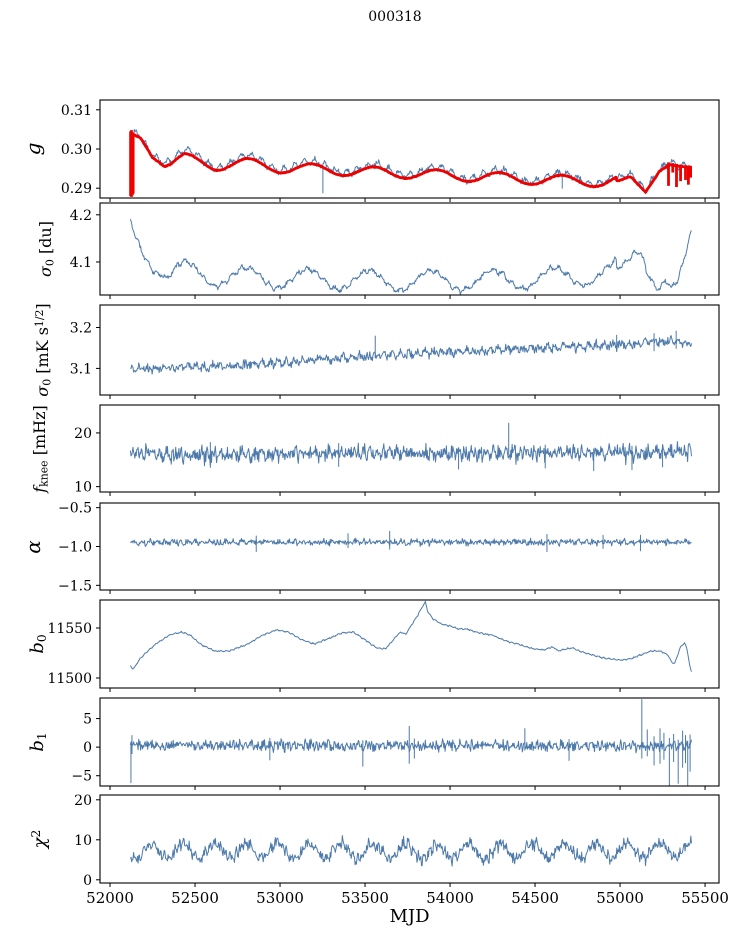 The height and width of the screenshot is (944, 729). What do you see at coordinates (280, 898) in the screenshot?
I see `x-tick-label: 53000` at bounding box center [280, 898].